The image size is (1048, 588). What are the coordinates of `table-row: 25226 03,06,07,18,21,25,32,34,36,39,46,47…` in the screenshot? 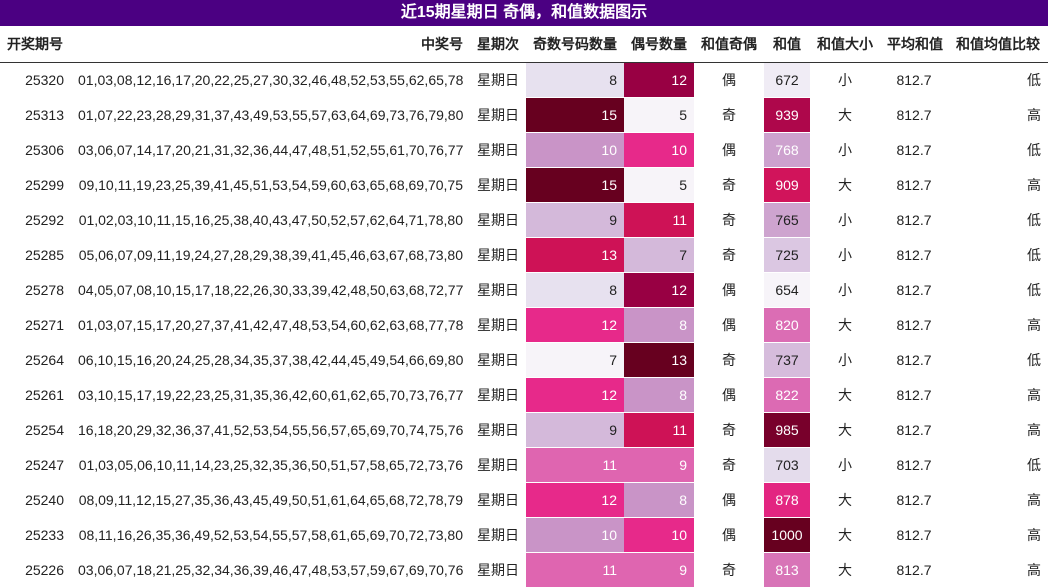 It's located at (524, 570).